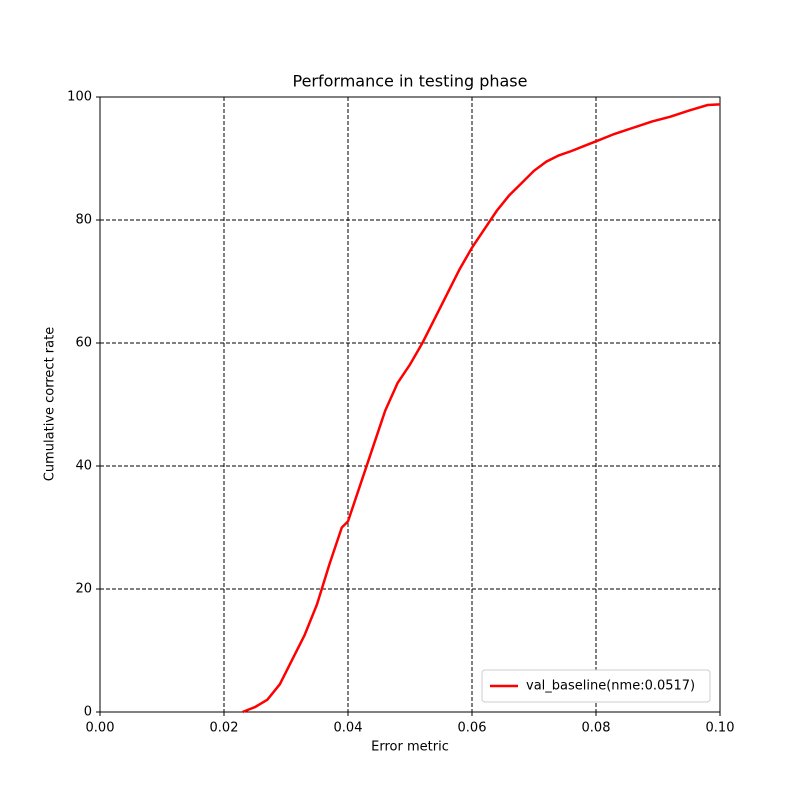  I want to click on y-tick-label: 0, so click(88, 712).